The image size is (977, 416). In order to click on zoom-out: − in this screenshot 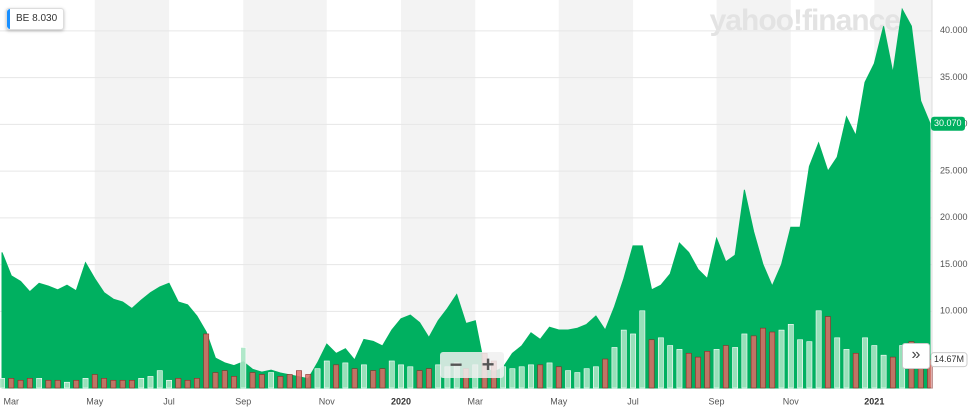, I will do `click(456, 364)`.